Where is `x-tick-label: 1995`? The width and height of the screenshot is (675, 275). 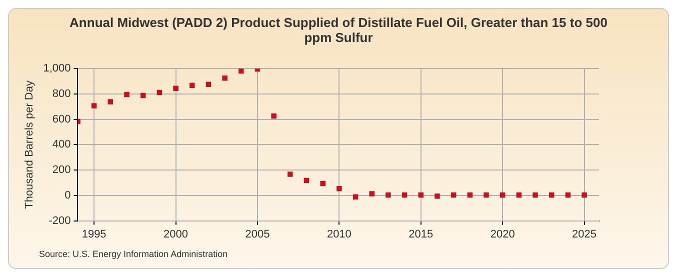
x-tick-label: 1995 is located at coordinates (94, 234).